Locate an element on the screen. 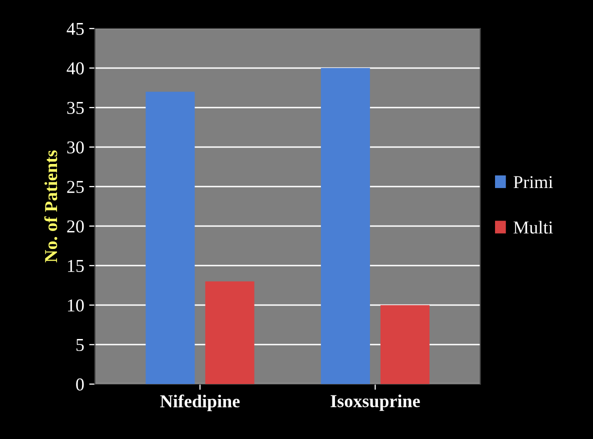 Image resolution: width=593 pixels, height=439 pixels. x-tick-label: Nifedipine is located at coordinates (200, 403).